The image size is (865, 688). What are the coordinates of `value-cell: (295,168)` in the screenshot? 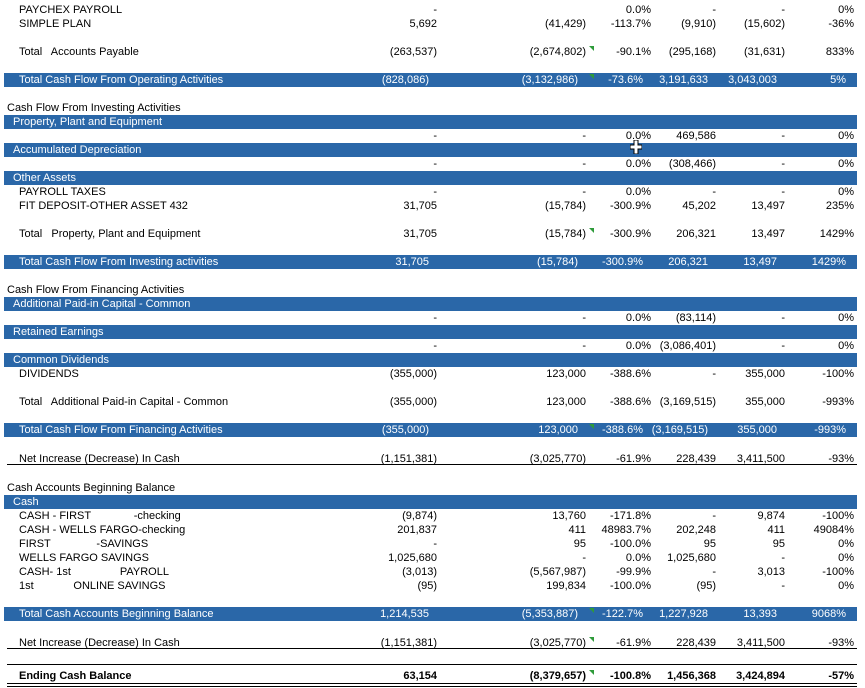 It's located at (692, 52).